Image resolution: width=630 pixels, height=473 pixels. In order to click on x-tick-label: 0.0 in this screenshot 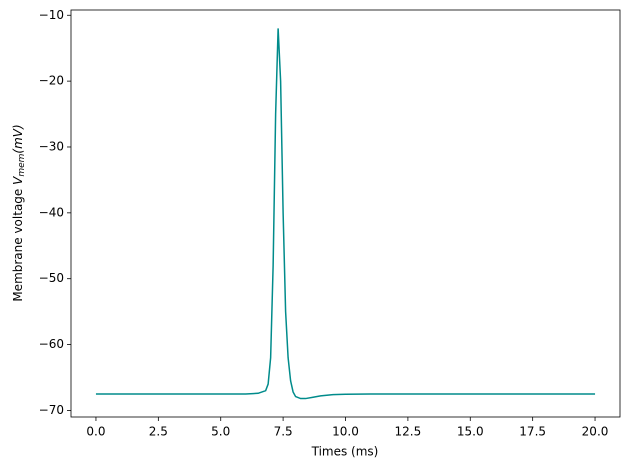, I will do `click(95, 432)`.